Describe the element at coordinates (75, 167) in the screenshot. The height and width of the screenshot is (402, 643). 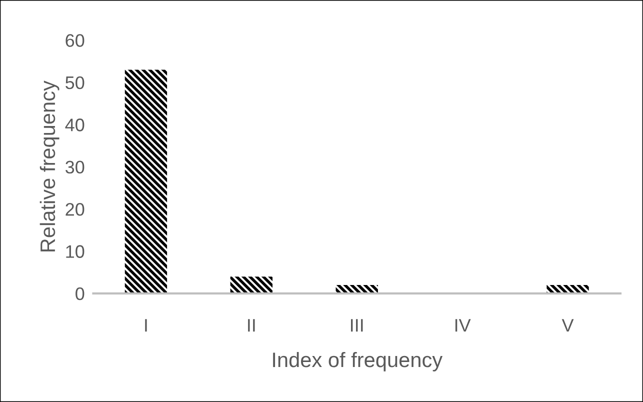
I see `y-tick-label: 30` at that location.